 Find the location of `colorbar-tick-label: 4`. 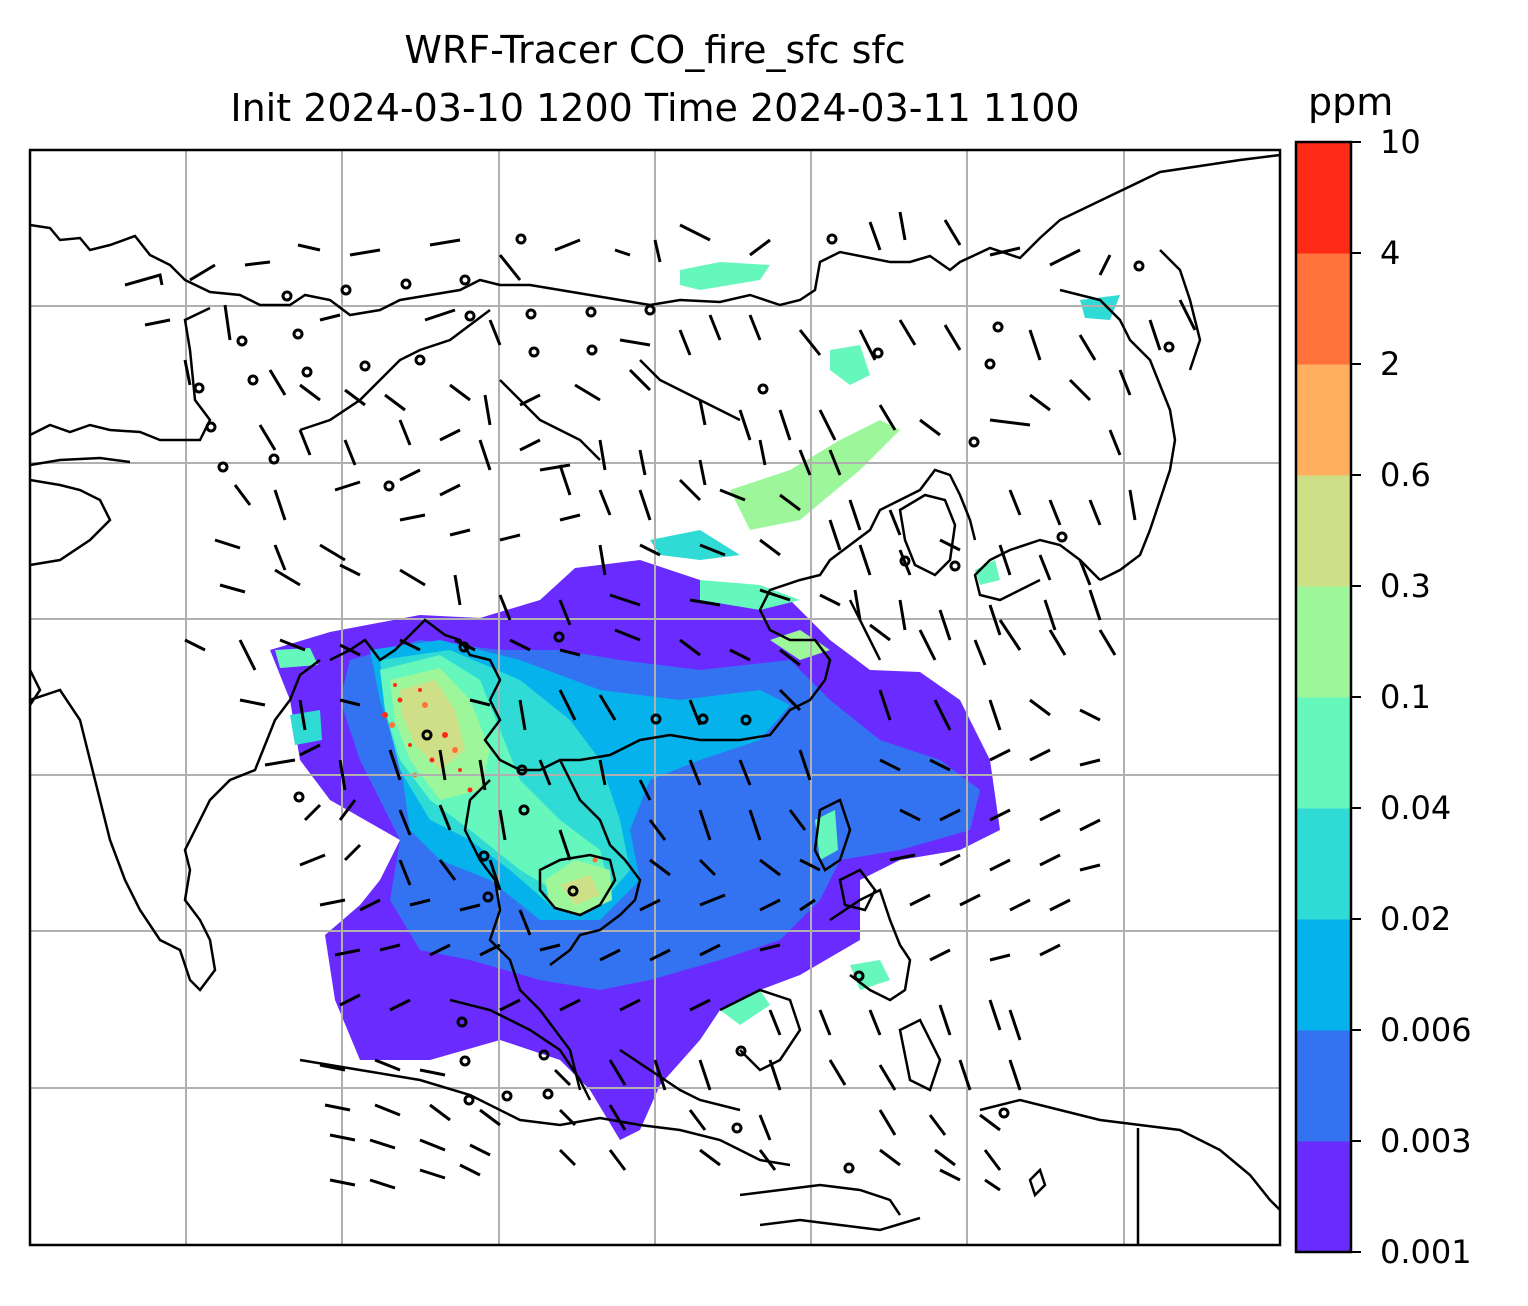

colorbar-tick-label: 4 is located at coordinates (1390, 253).